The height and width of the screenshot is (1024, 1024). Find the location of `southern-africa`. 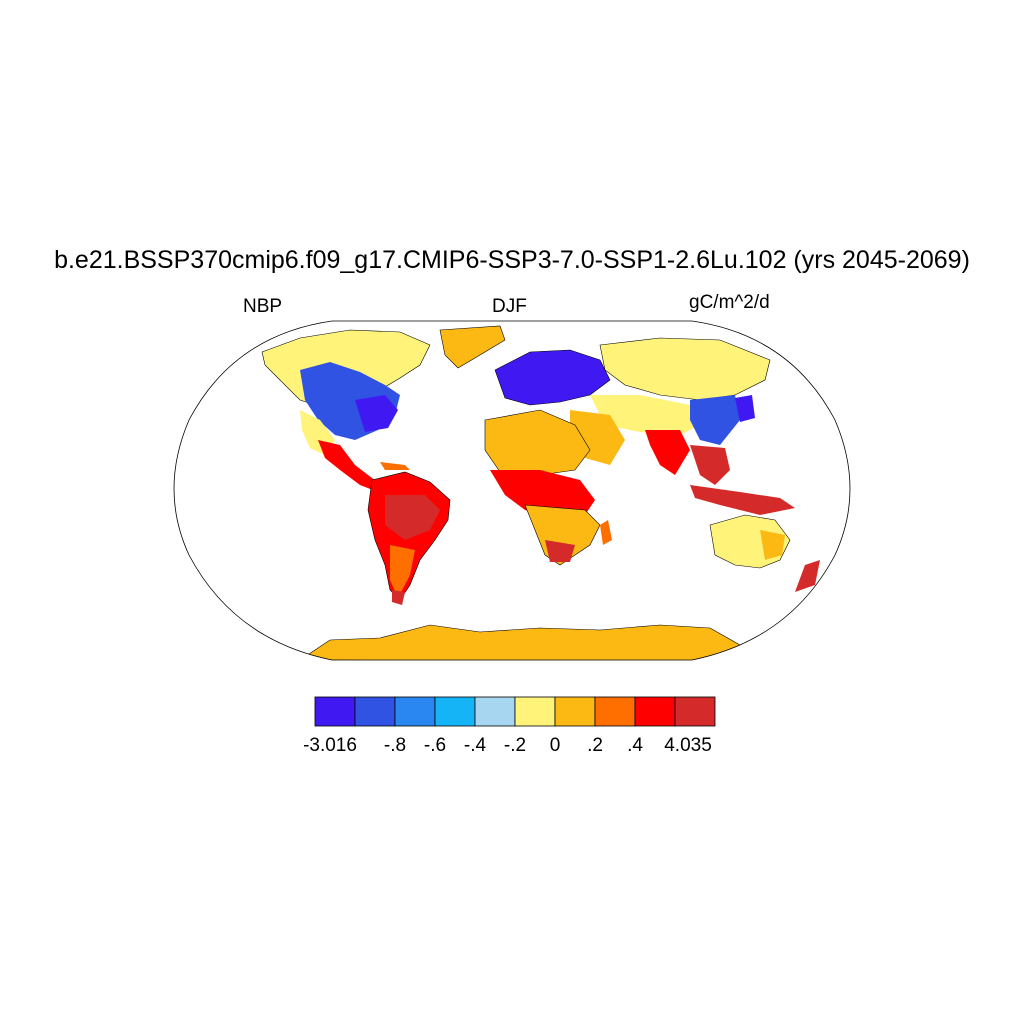

southern-africa is located at coordinates (562, 535).